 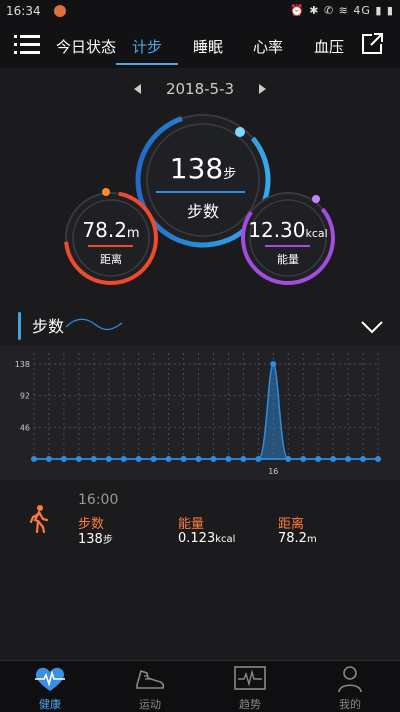 What do you see at coordinates (104, 230) in the screenshot?
I see `distance-value: 78.2` at bounding box center [104, 230].